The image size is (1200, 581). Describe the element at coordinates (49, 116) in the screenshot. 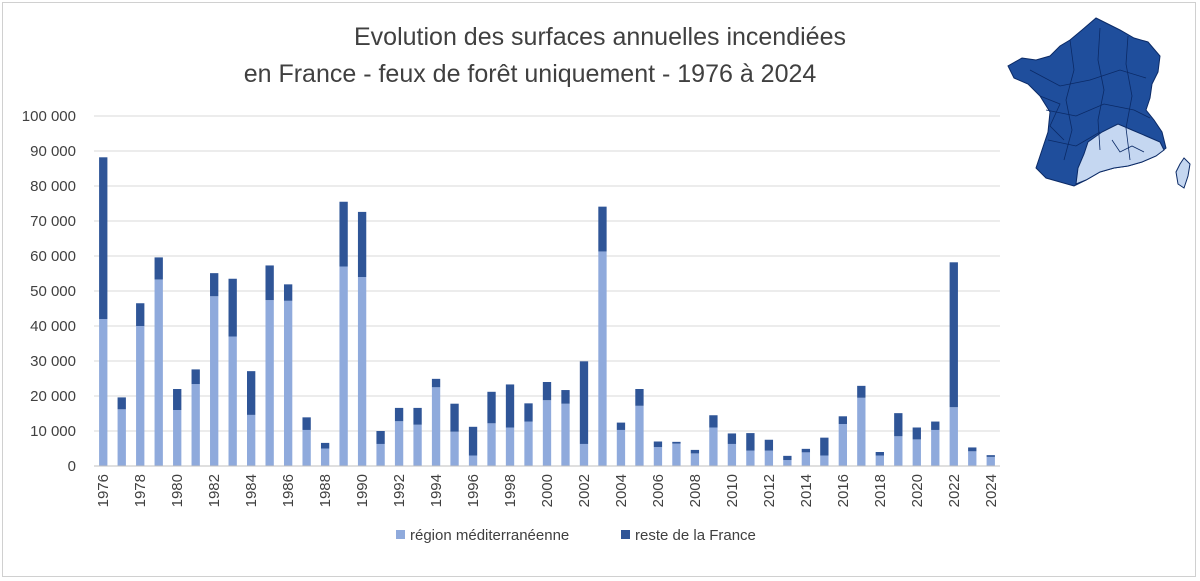

I see `y-tick-label: 100 000` at that location.